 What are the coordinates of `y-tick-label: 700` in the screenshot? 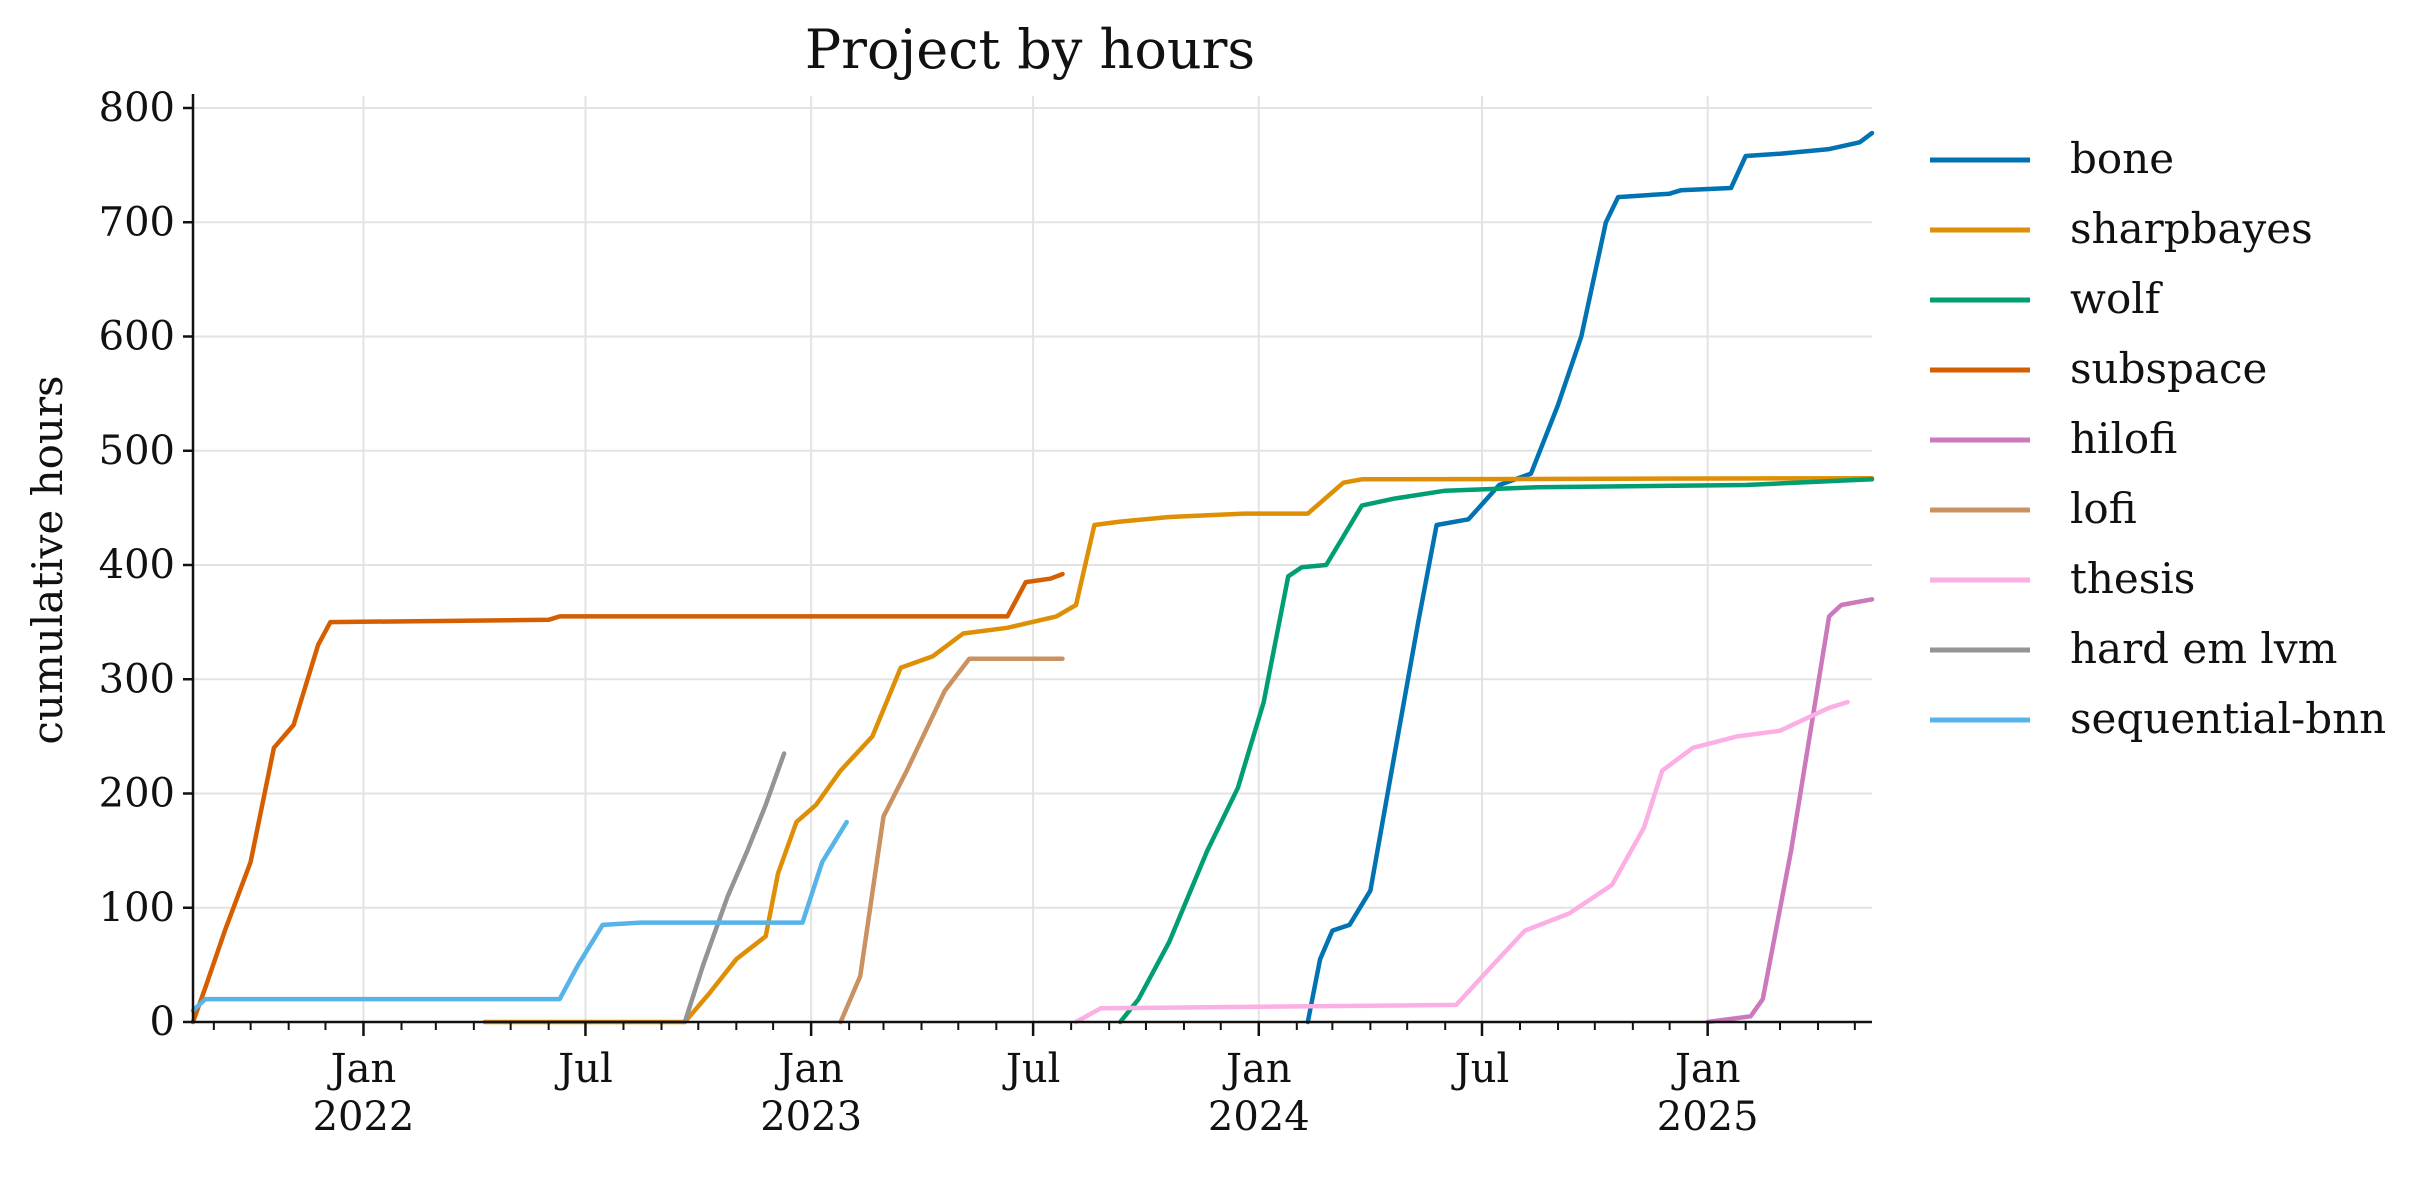 It's located at (137, 222).